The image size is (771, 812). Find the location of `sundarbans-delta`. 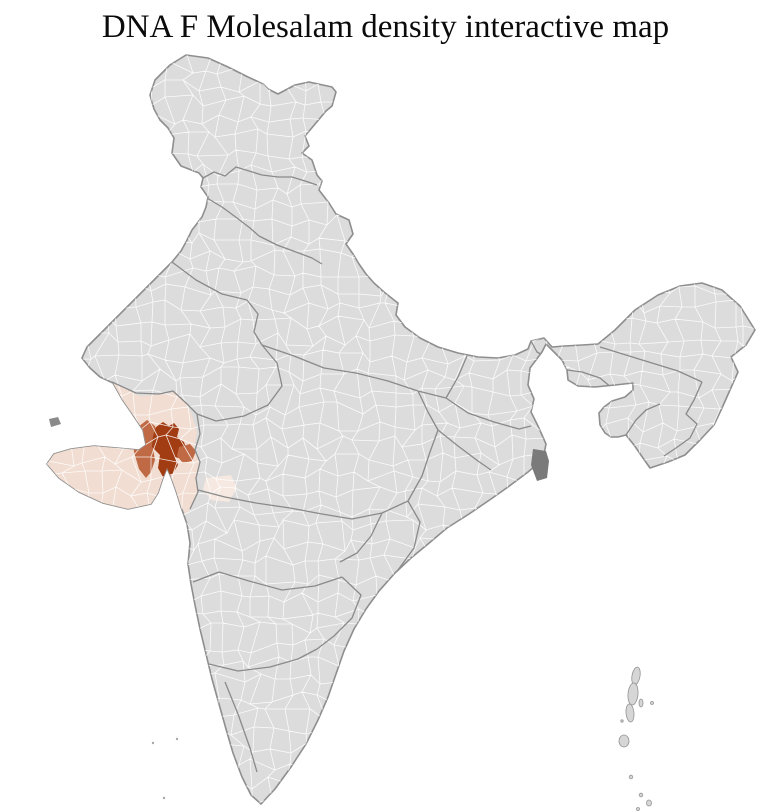

sundarbans-delta is located at coordinates (540, 465).